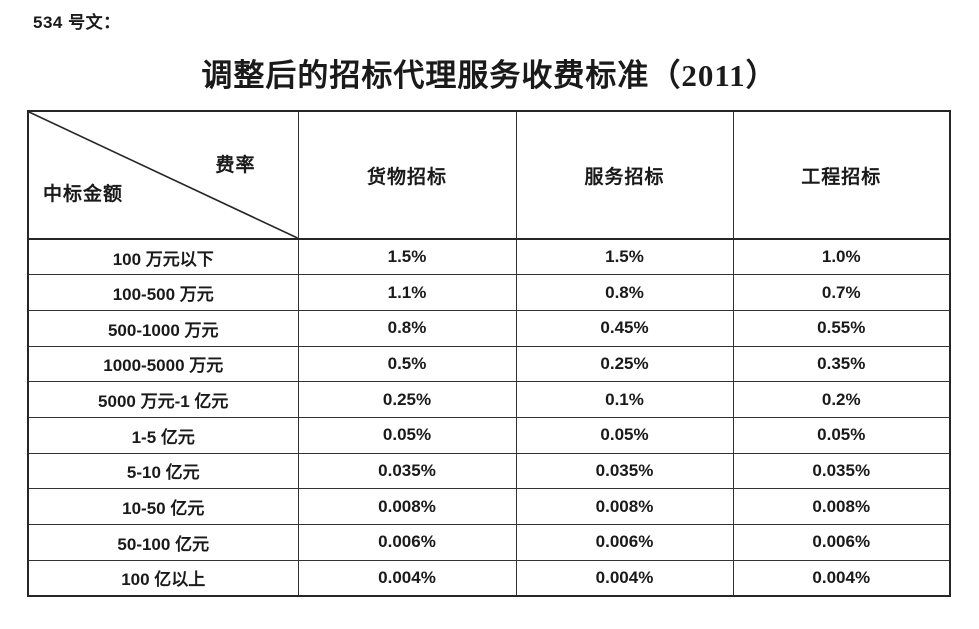 The image size is (979, 629). I want to click on services-rate-cell: 0.25%, so click(624, 364).